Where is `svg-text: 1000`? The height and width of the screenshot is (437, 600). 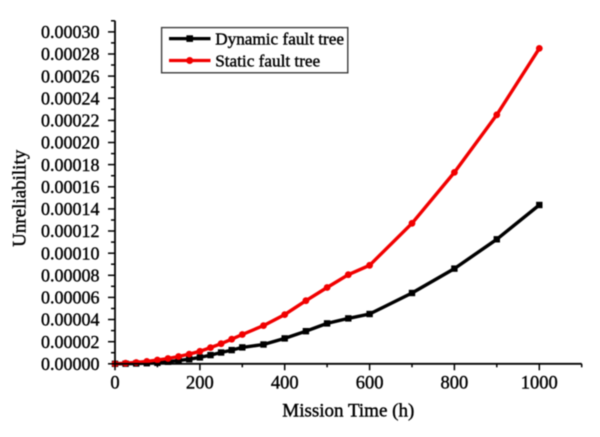 svg-text: 1000 is located at coordinates (539, 384).